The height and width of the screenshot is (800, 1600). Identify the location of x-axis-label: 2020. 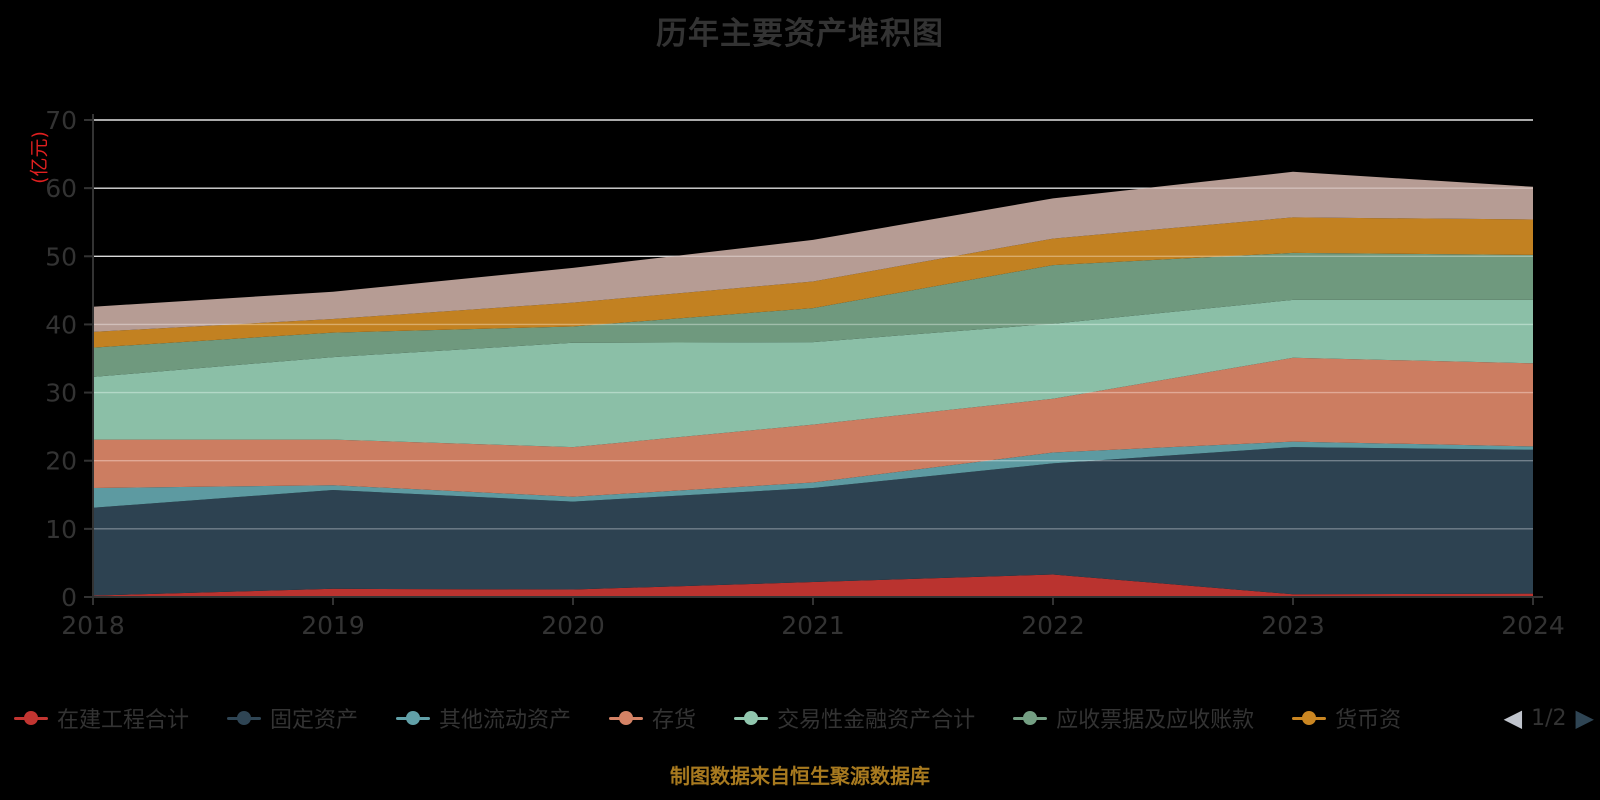
(573, 625).